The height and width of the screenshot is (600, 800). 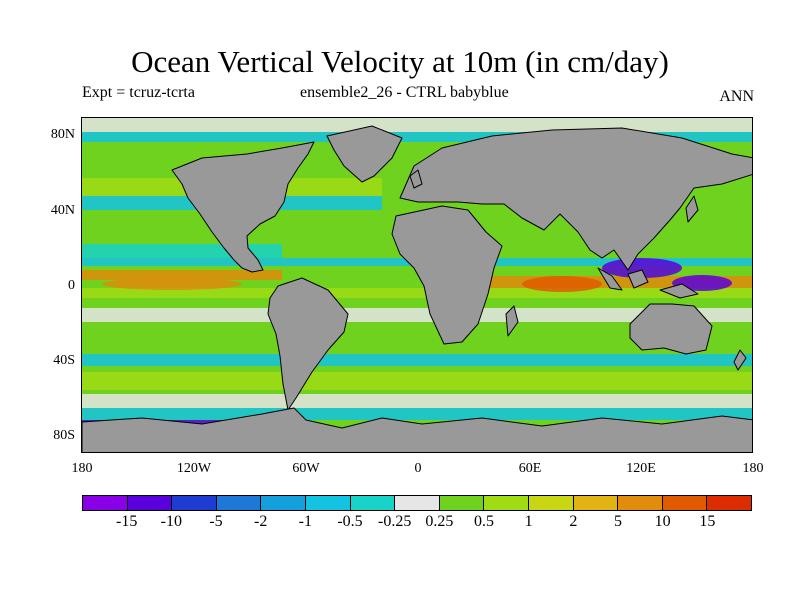 I want to click on lat-label-equator: 0, so click(x=71, y=285).